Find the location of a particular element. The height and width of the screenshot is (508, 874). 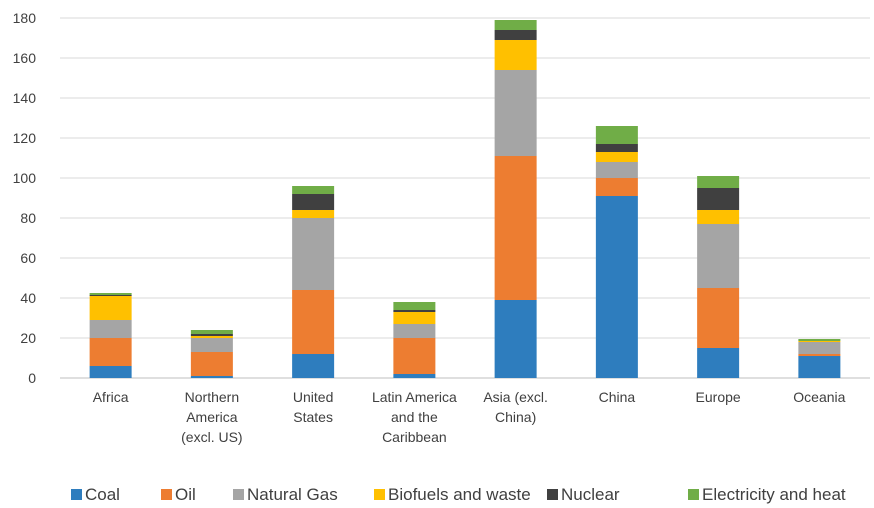

x-tick-label: Northern is located at coordinates (212, 397).